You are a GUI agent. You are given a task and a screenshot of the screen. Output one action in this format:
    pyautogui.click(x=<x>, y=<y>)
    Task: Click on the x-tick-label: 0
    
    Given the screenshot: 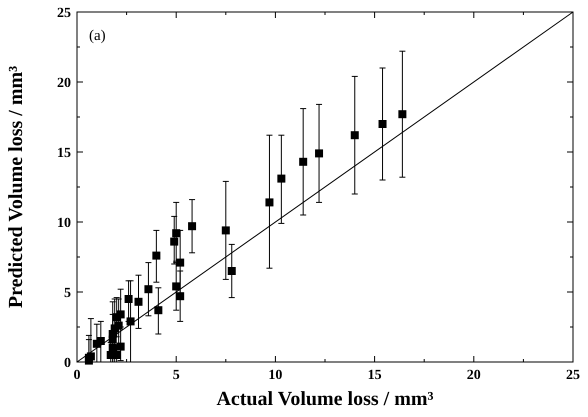 What is the action you would take?
    pyautogui.click(x=77, y=375)
    